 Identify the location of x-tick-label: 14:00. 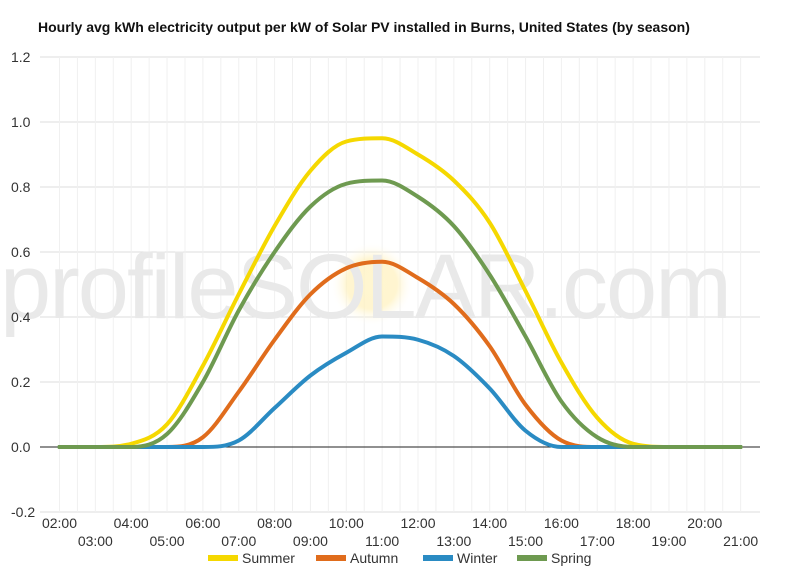
(489, 523).